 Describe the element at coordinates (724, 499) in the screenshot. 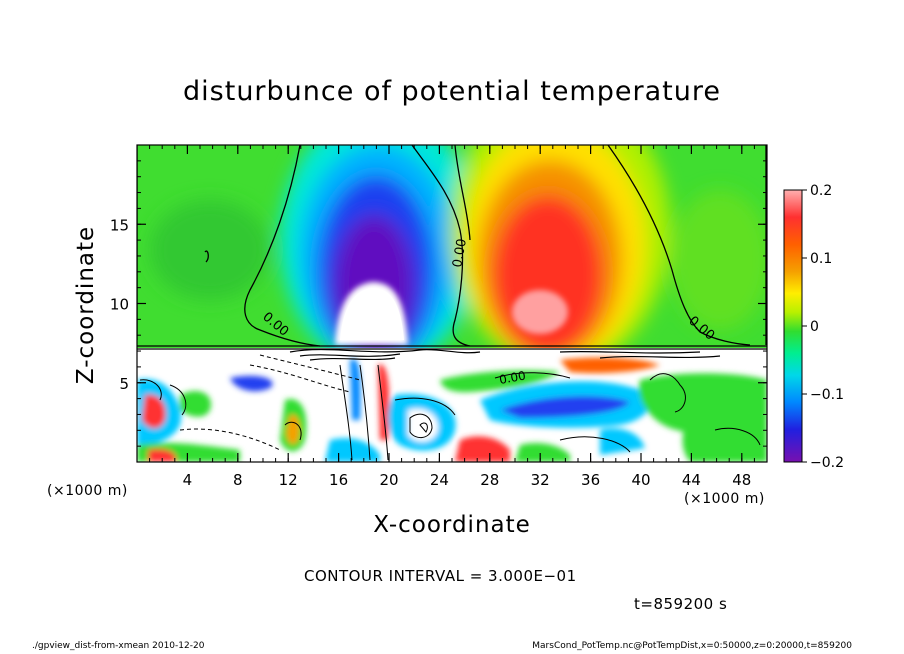

I see `x-unit-right: (×1000 m)` at that location.